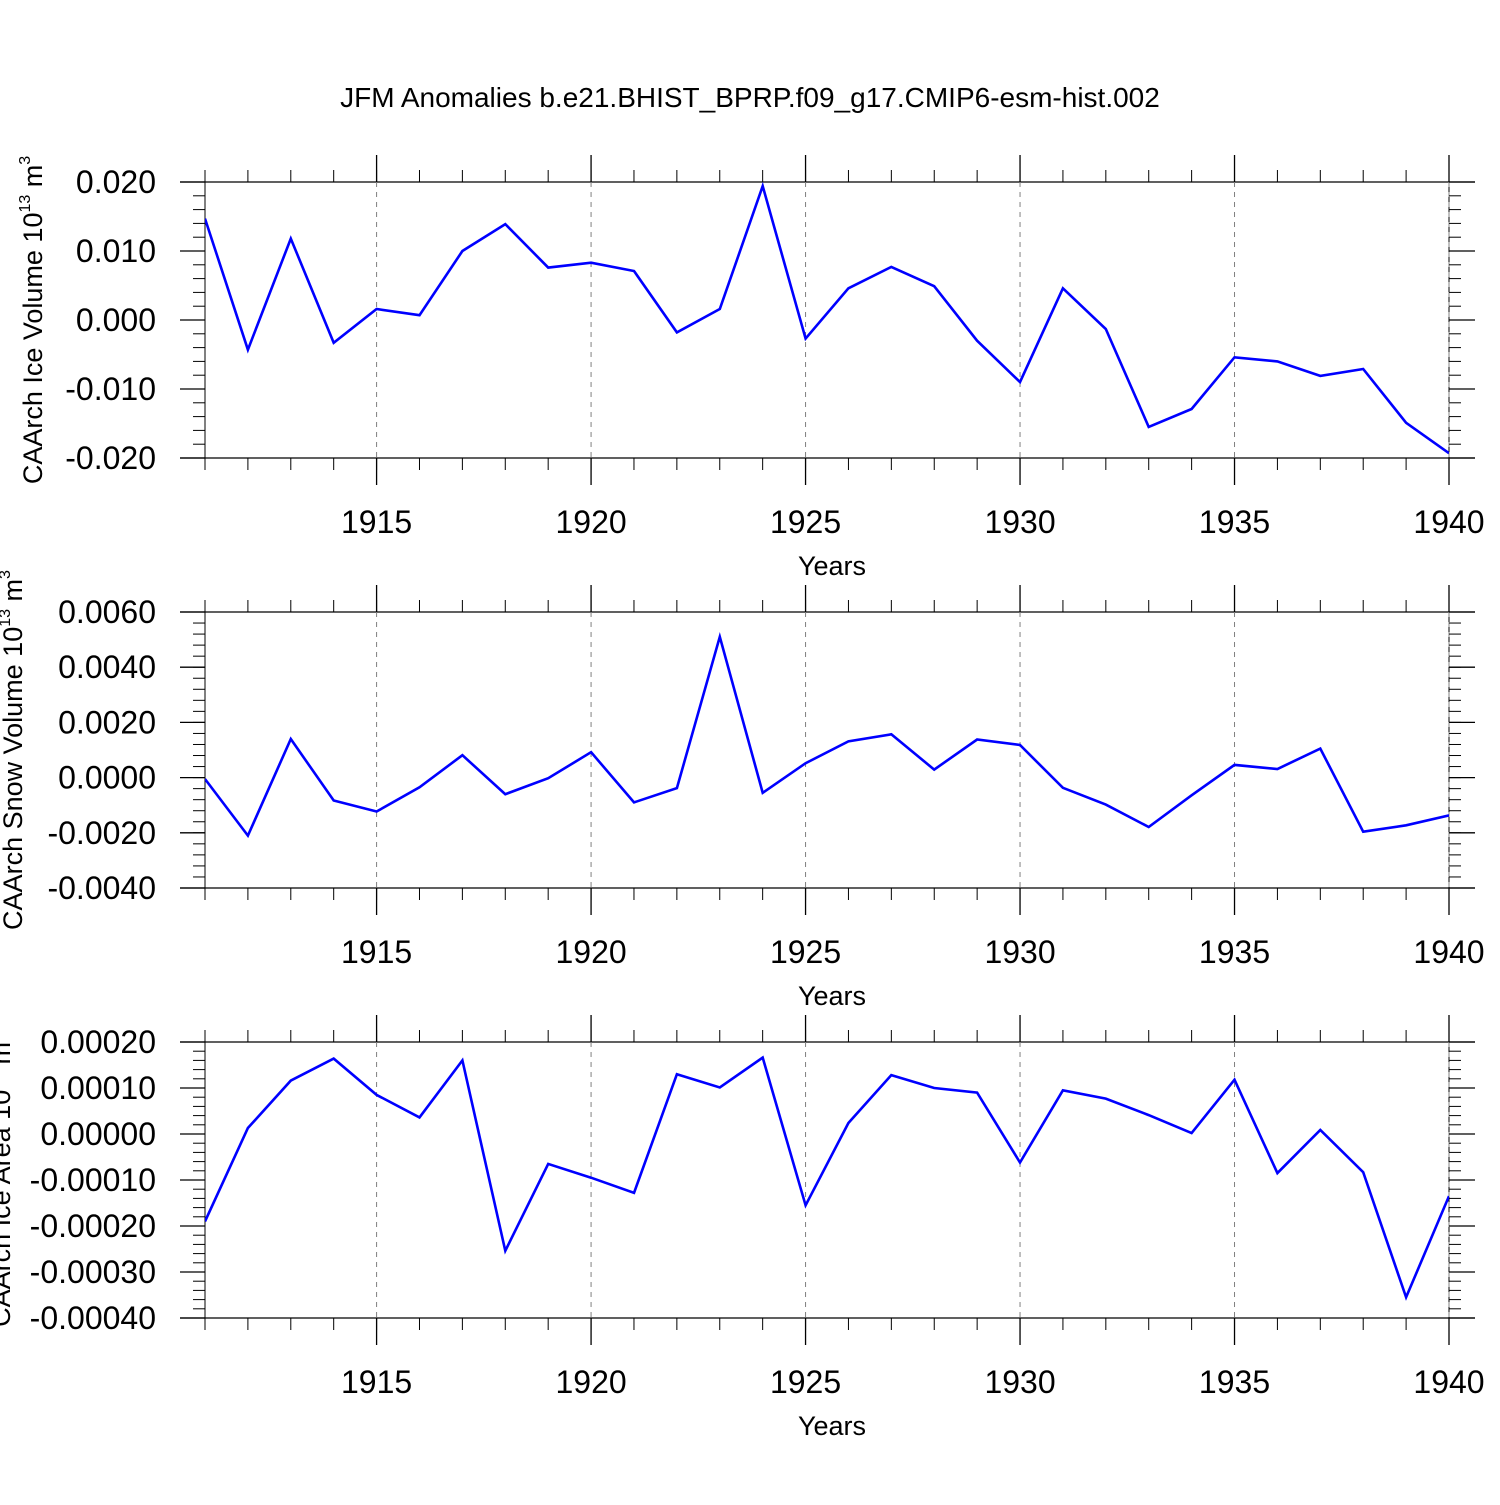 Image resolution: width=1500 pixels, height=1505 pixels. Describe the element at coordinates (116, 320) in the screenshot. I see `y-tick-label: 0.000` at that location.